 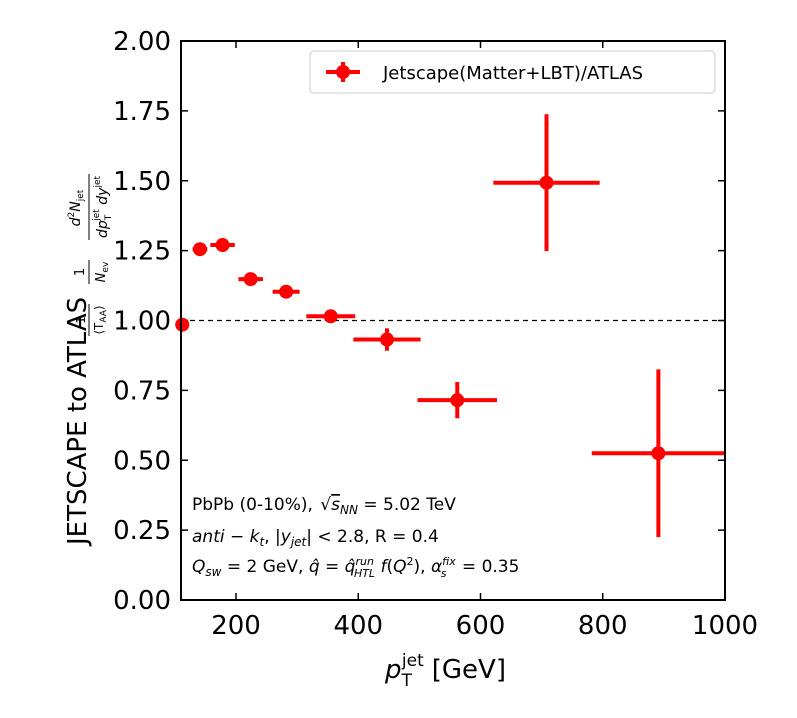 I want to click on x-axis-title: pTjet [GeV], so click(x=445, y=671).